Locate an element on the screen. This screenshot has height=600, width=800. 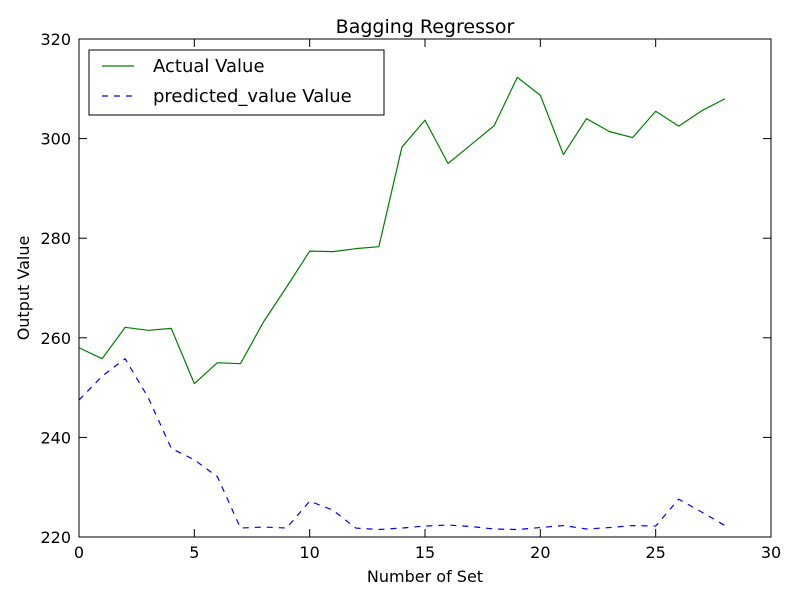
chart-title: Bagging Regressor is located at coordinates (425, 27).